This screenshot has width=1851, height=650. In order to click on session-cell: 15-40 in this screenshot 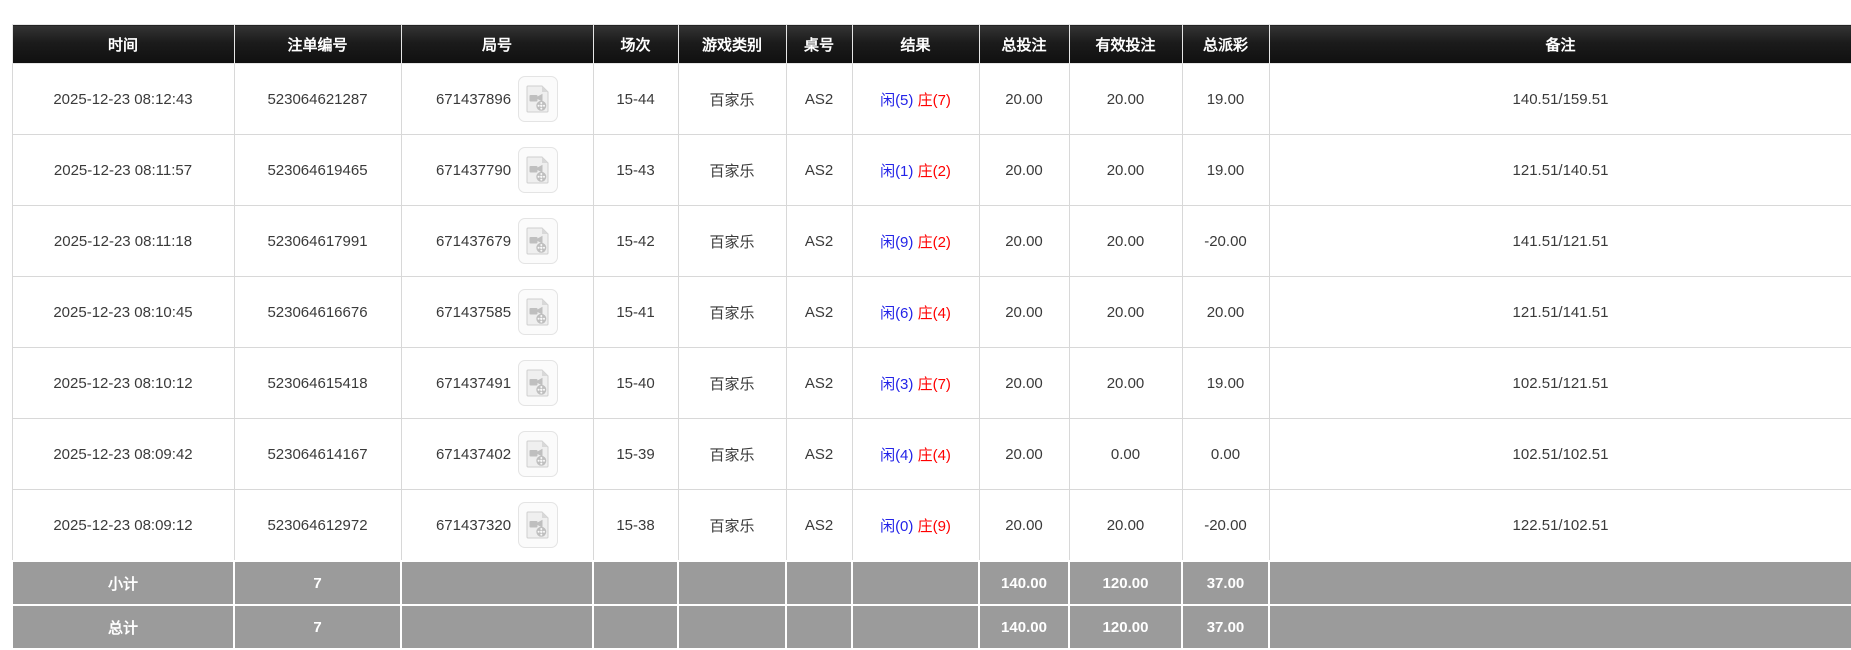, I will do `click(635, 383)`.